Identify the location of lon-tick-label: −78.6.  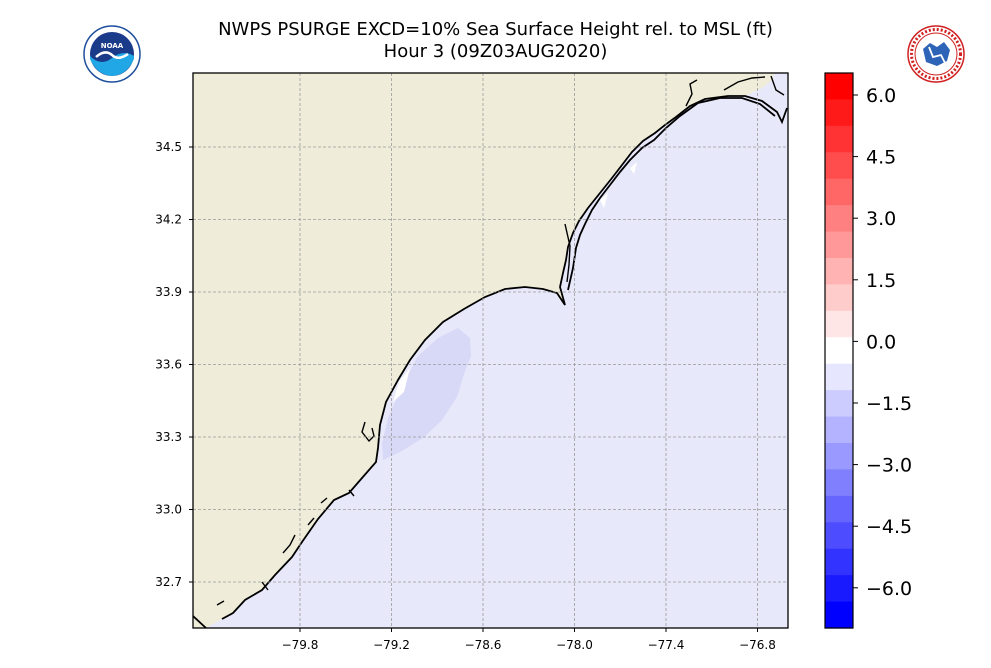
(483, 645).